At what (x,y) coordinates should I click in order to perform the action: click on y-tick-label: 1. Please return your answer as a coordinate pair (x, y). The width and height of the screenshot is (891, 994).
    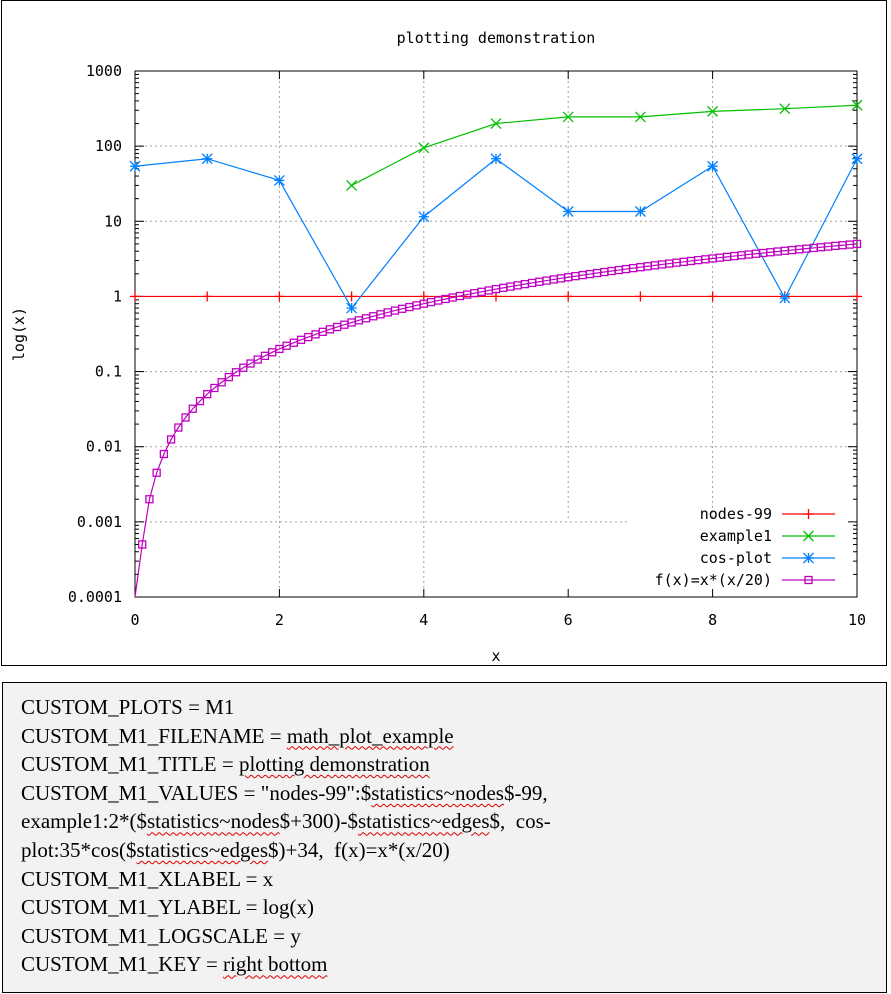
    Looking at the image, I should click on (117, 296).